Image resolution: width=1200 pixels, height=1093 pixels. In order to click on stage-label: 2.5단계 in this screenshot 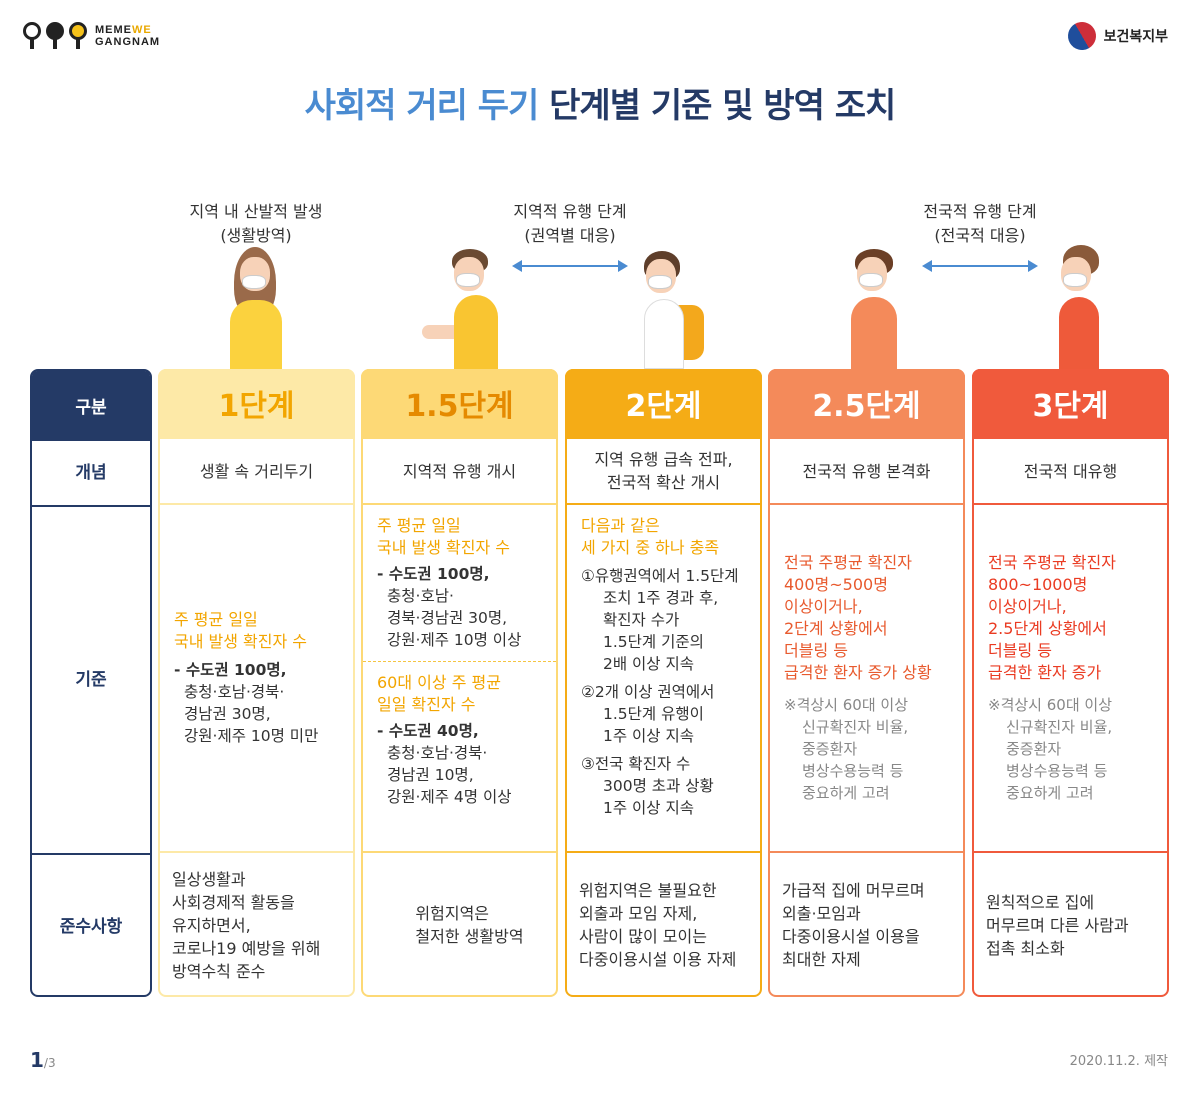, I will do `click(866, 403)`.